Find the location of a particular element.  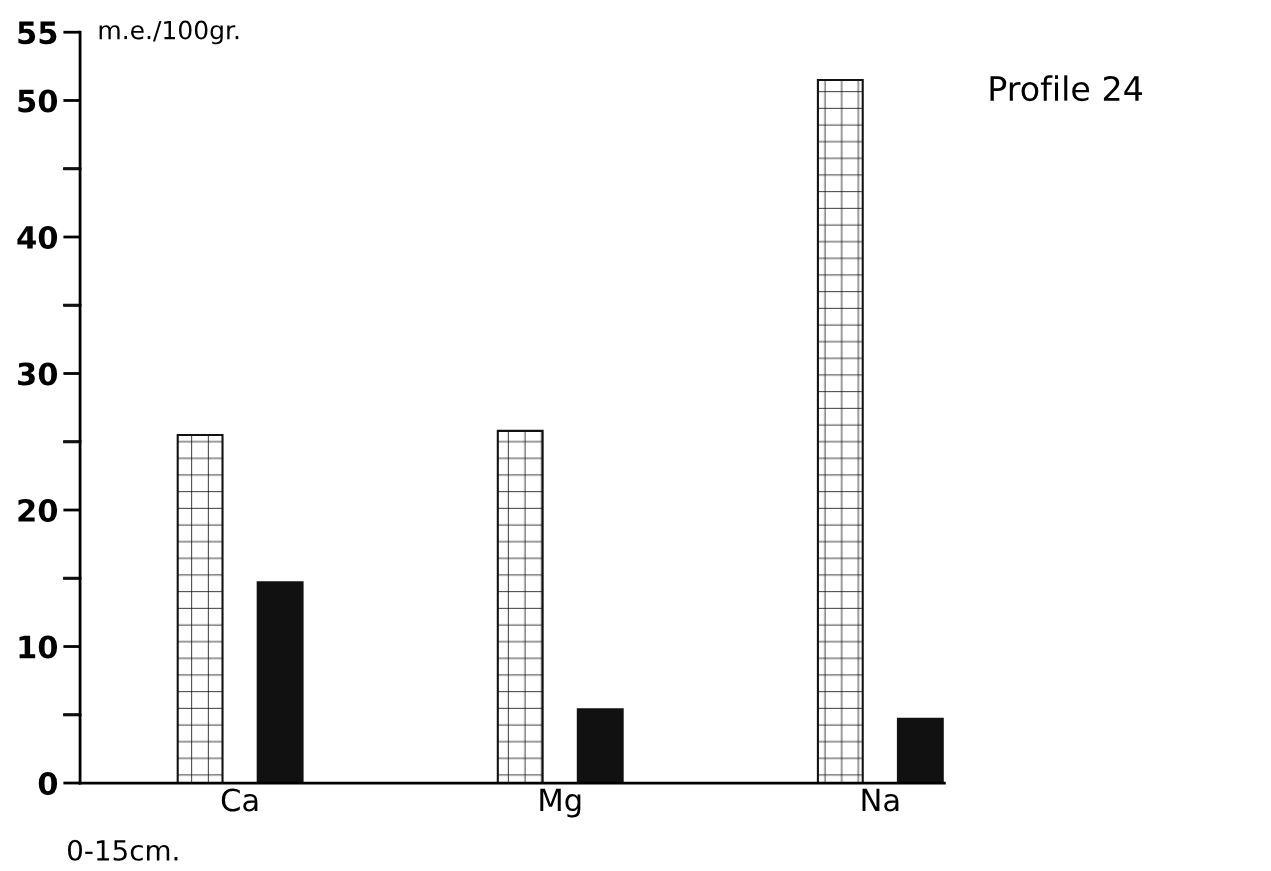

y-tick-label: 0 is located at coordinates (48, 783).